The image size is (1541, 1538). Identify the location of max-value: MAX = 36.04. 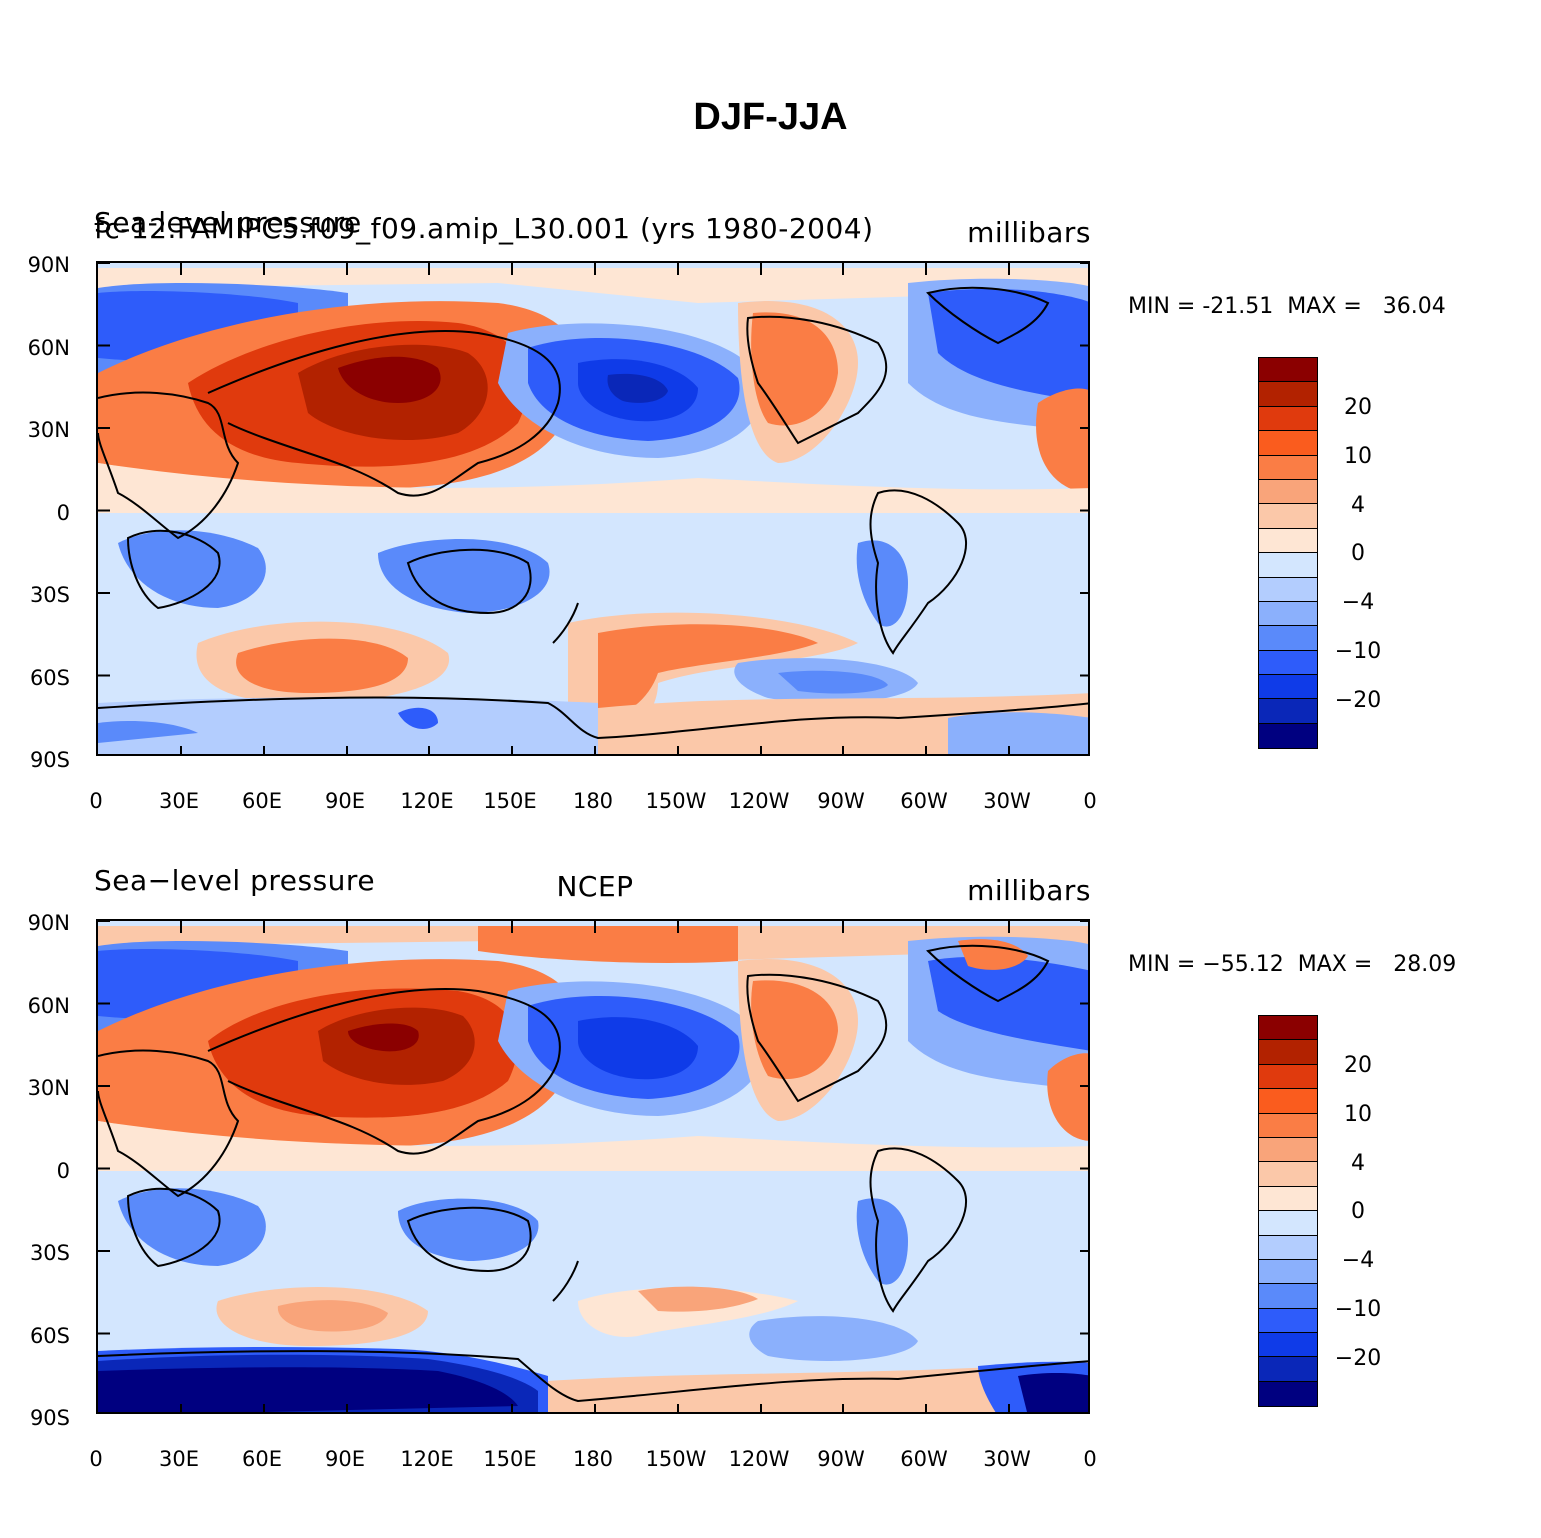
(1366, 306).